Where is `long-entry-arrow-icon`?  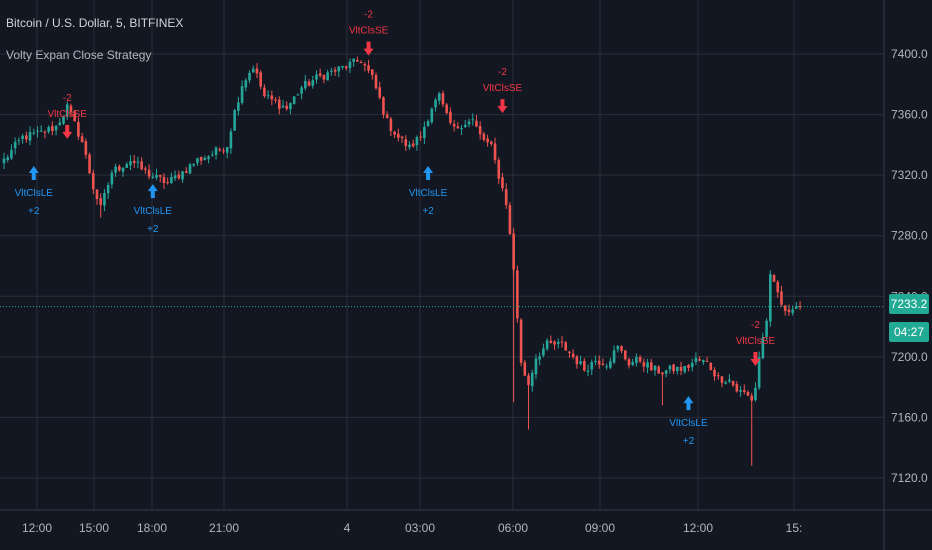
long-entry-arrow-icon is located at coordinates (688, 403).